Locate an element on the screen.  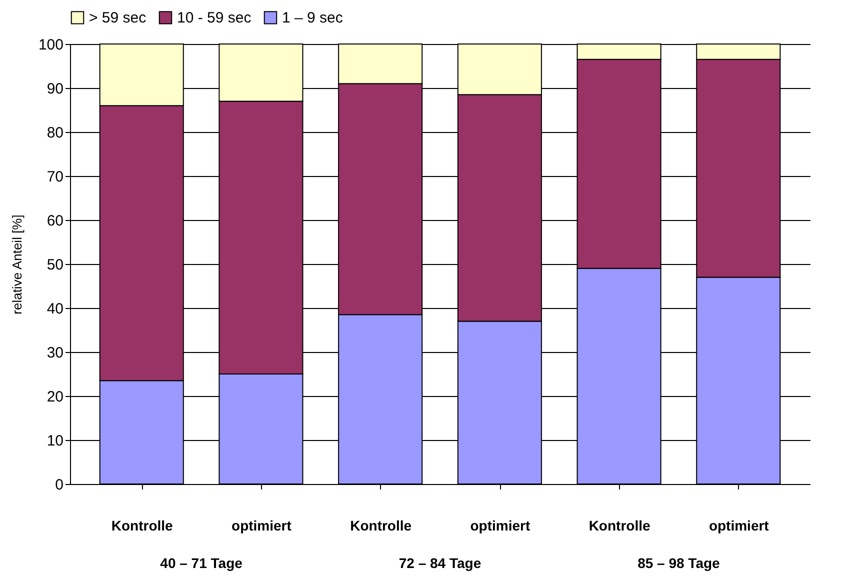
y-tick-label: 40 is located at coordinates (55, 309).